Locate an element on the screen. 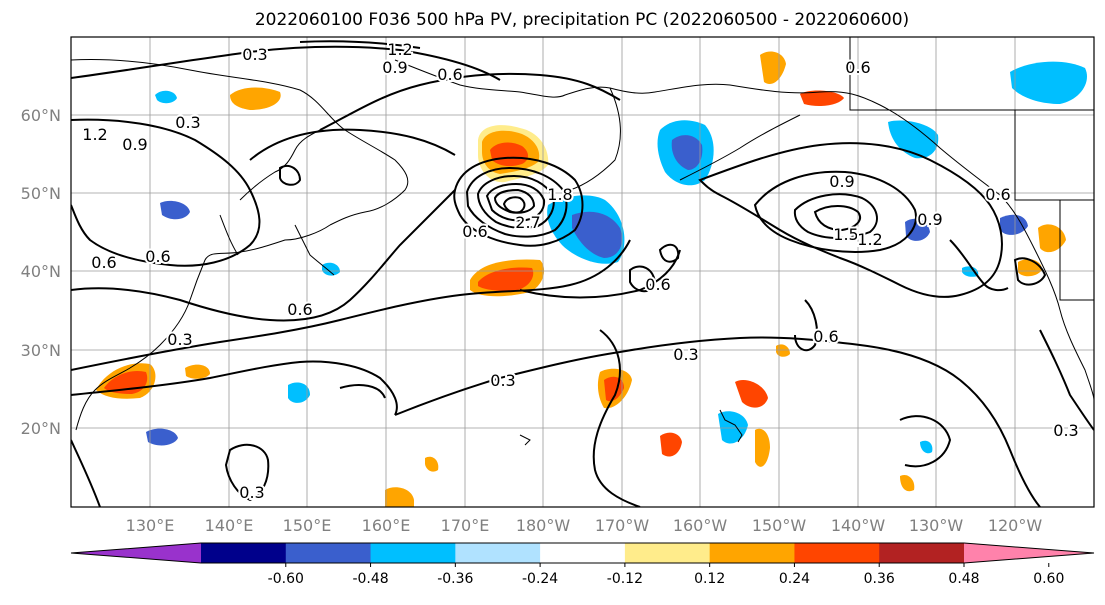 This screenshot has height=605, width=1105. colorbar-tick-label: 0.12 is located at coordinates (709, 579).